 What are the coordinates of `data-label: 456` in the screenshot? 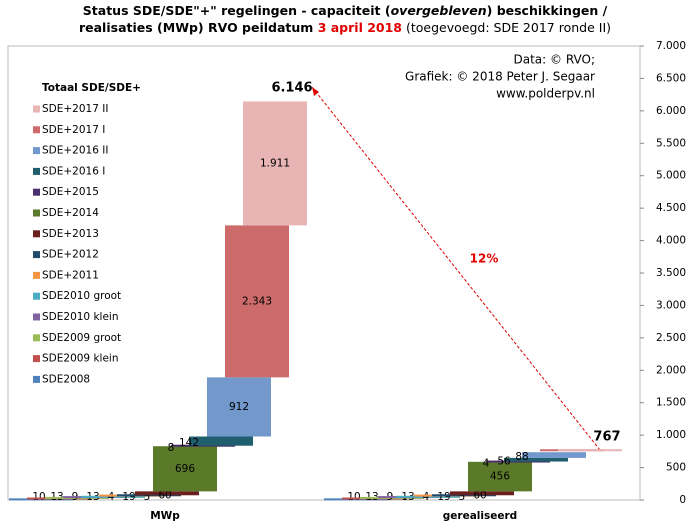 It's located at (500, 477).